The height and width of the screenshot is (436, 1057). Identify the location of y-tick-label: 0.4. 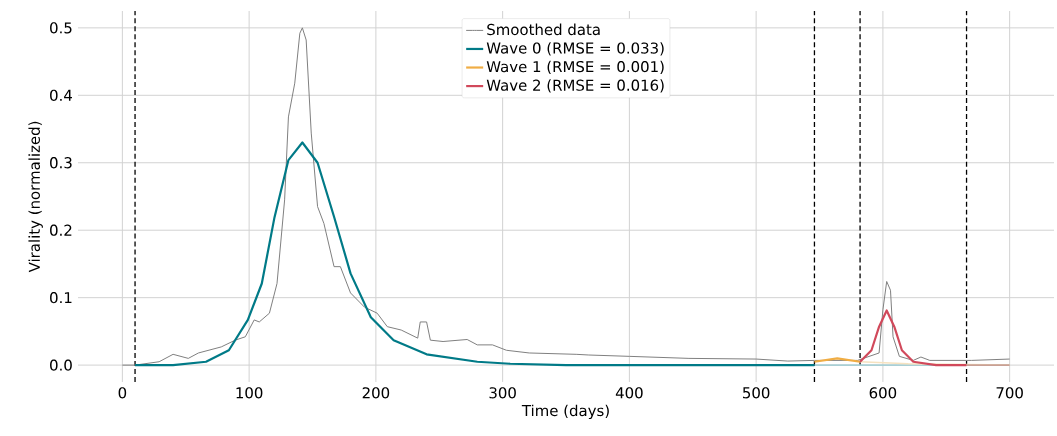
(61, 95).